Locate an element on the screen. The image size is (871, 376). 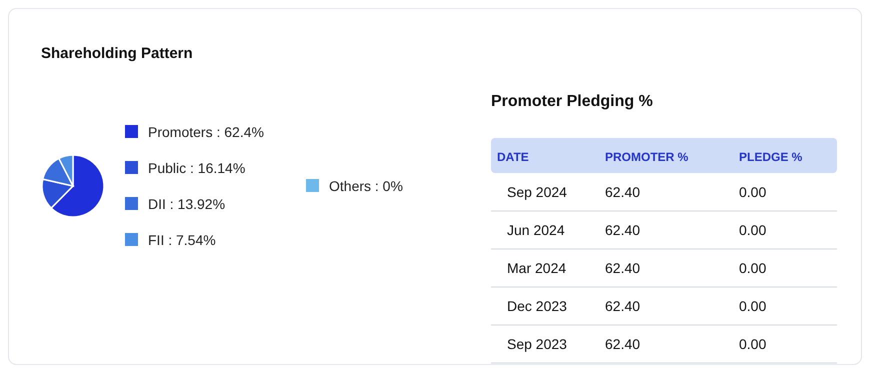
text: Dec 2023 is located at coordinates (537, 306).